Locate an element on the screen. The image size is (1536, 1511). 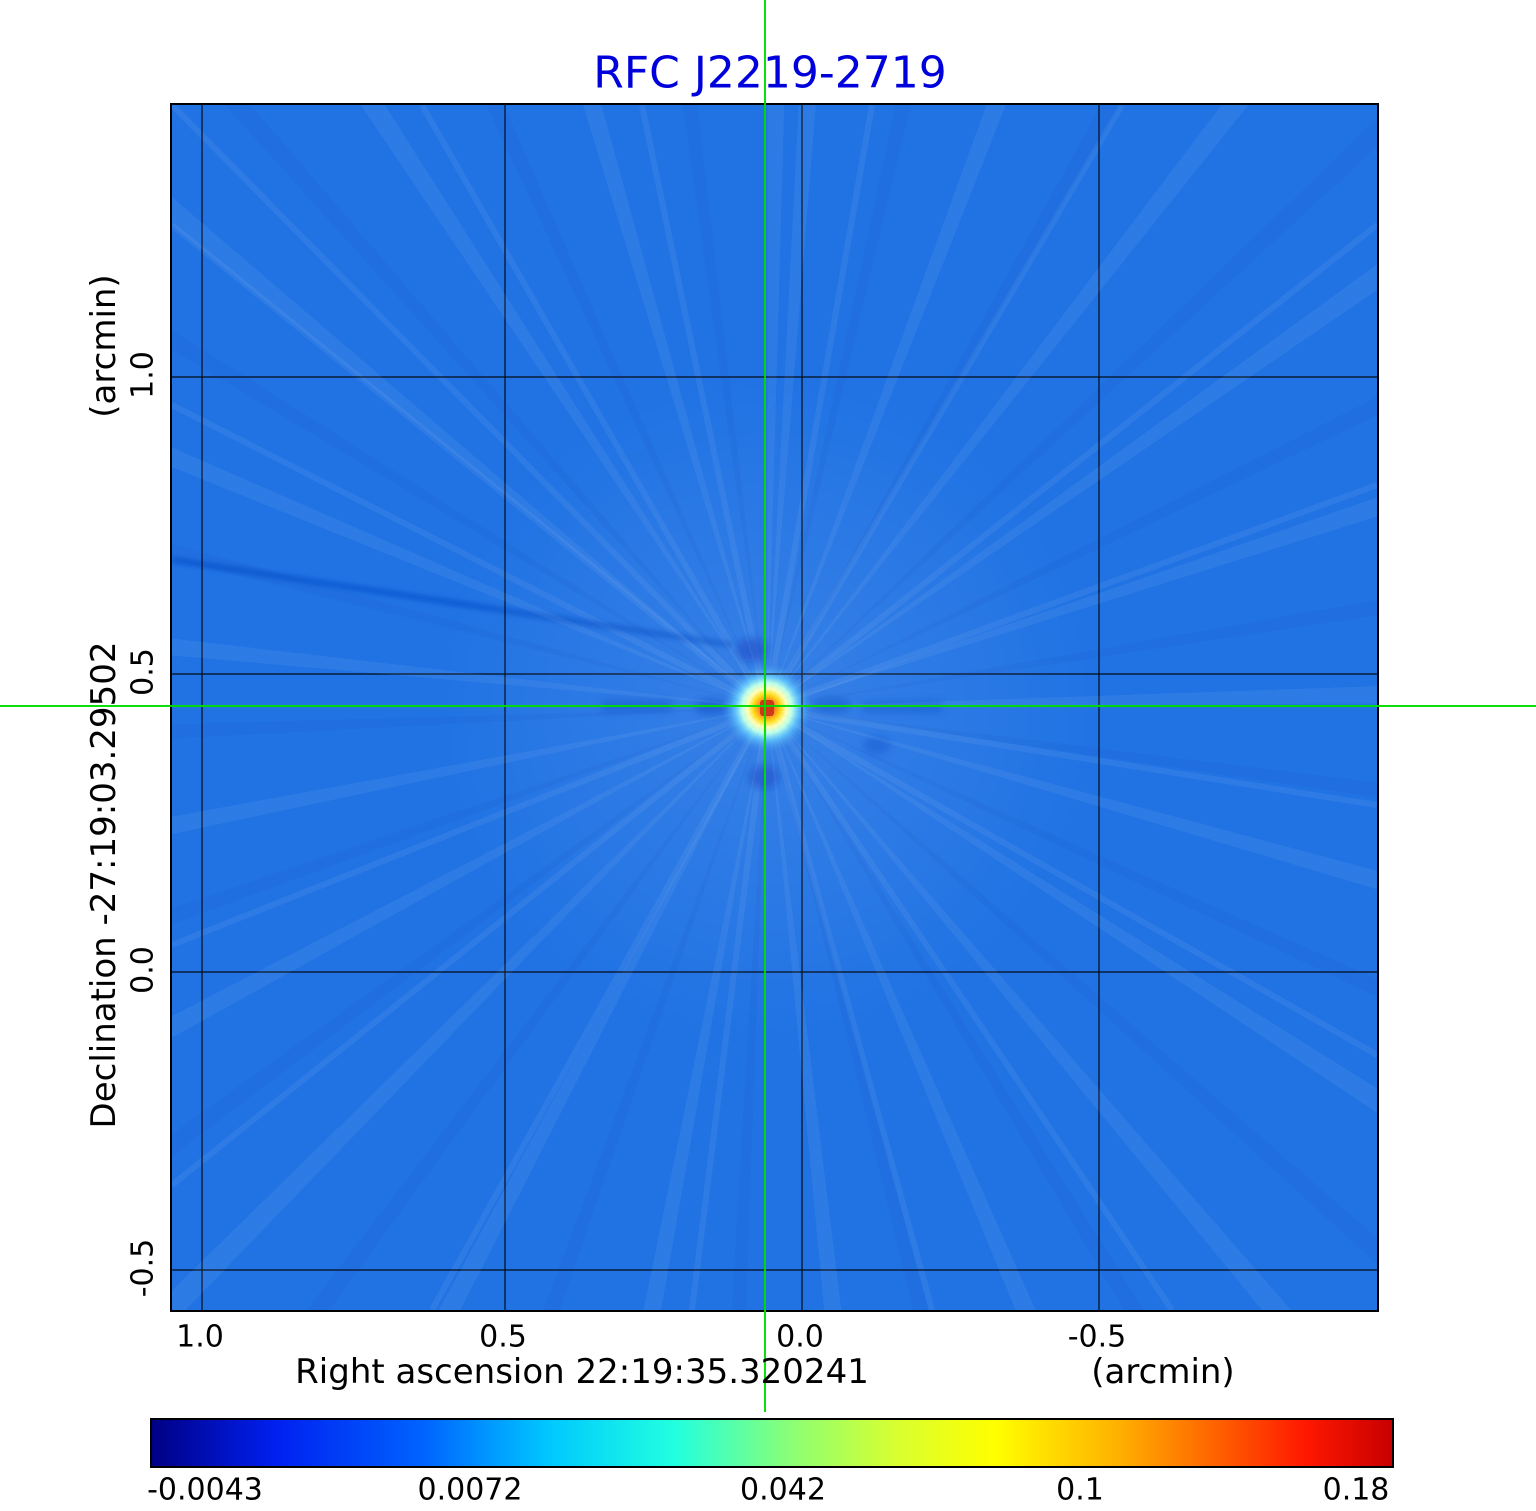
y-tick-label: -0.5 is located at coordinates (143, 1268).